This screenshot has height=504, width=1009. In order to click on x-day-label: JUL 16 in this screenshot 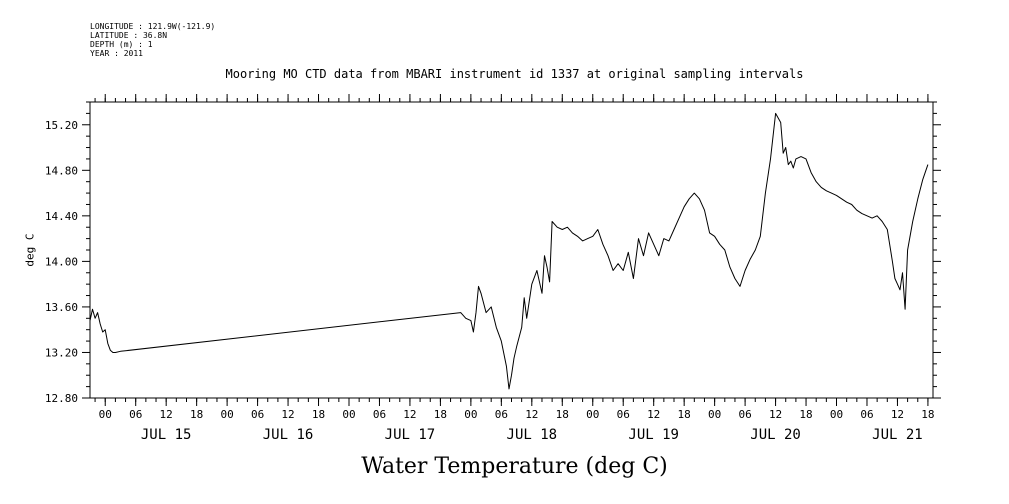, I will do `click(288, 435)`.